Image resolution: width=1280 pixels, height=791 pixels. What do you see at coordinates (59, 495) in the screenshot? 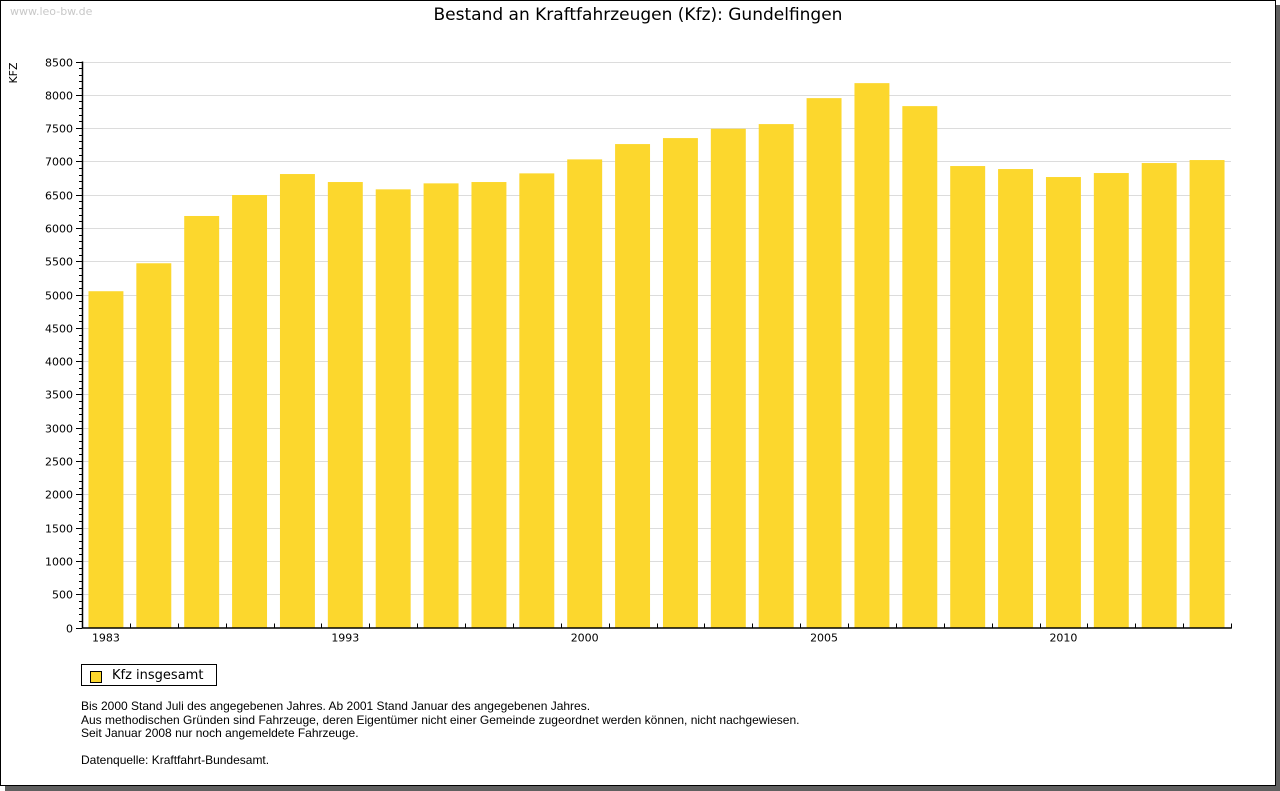
I see `y-tick-label: 2000` at bounding box center [59, 495].